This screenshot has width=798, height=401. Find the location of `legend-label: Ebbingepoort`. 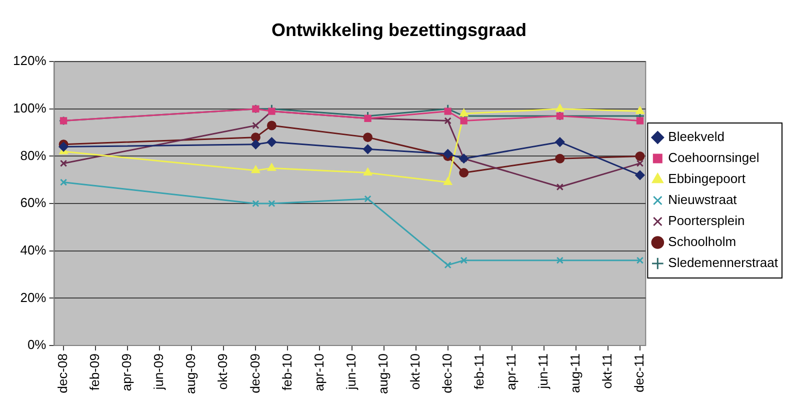

legend-label: Ebbingepoort is located at coordinates (707, 178).